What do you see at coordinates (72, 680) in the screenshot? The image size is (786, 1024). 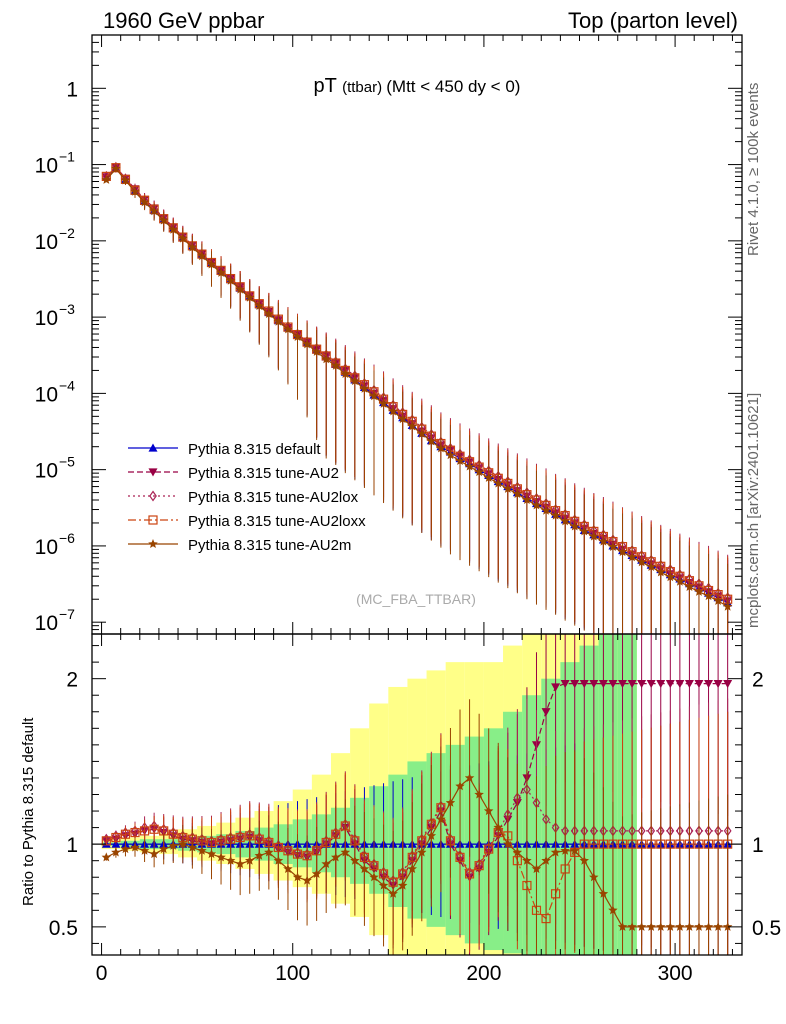 I see `ratio-y-tick-label: 2` at bounding box center [72, 680].